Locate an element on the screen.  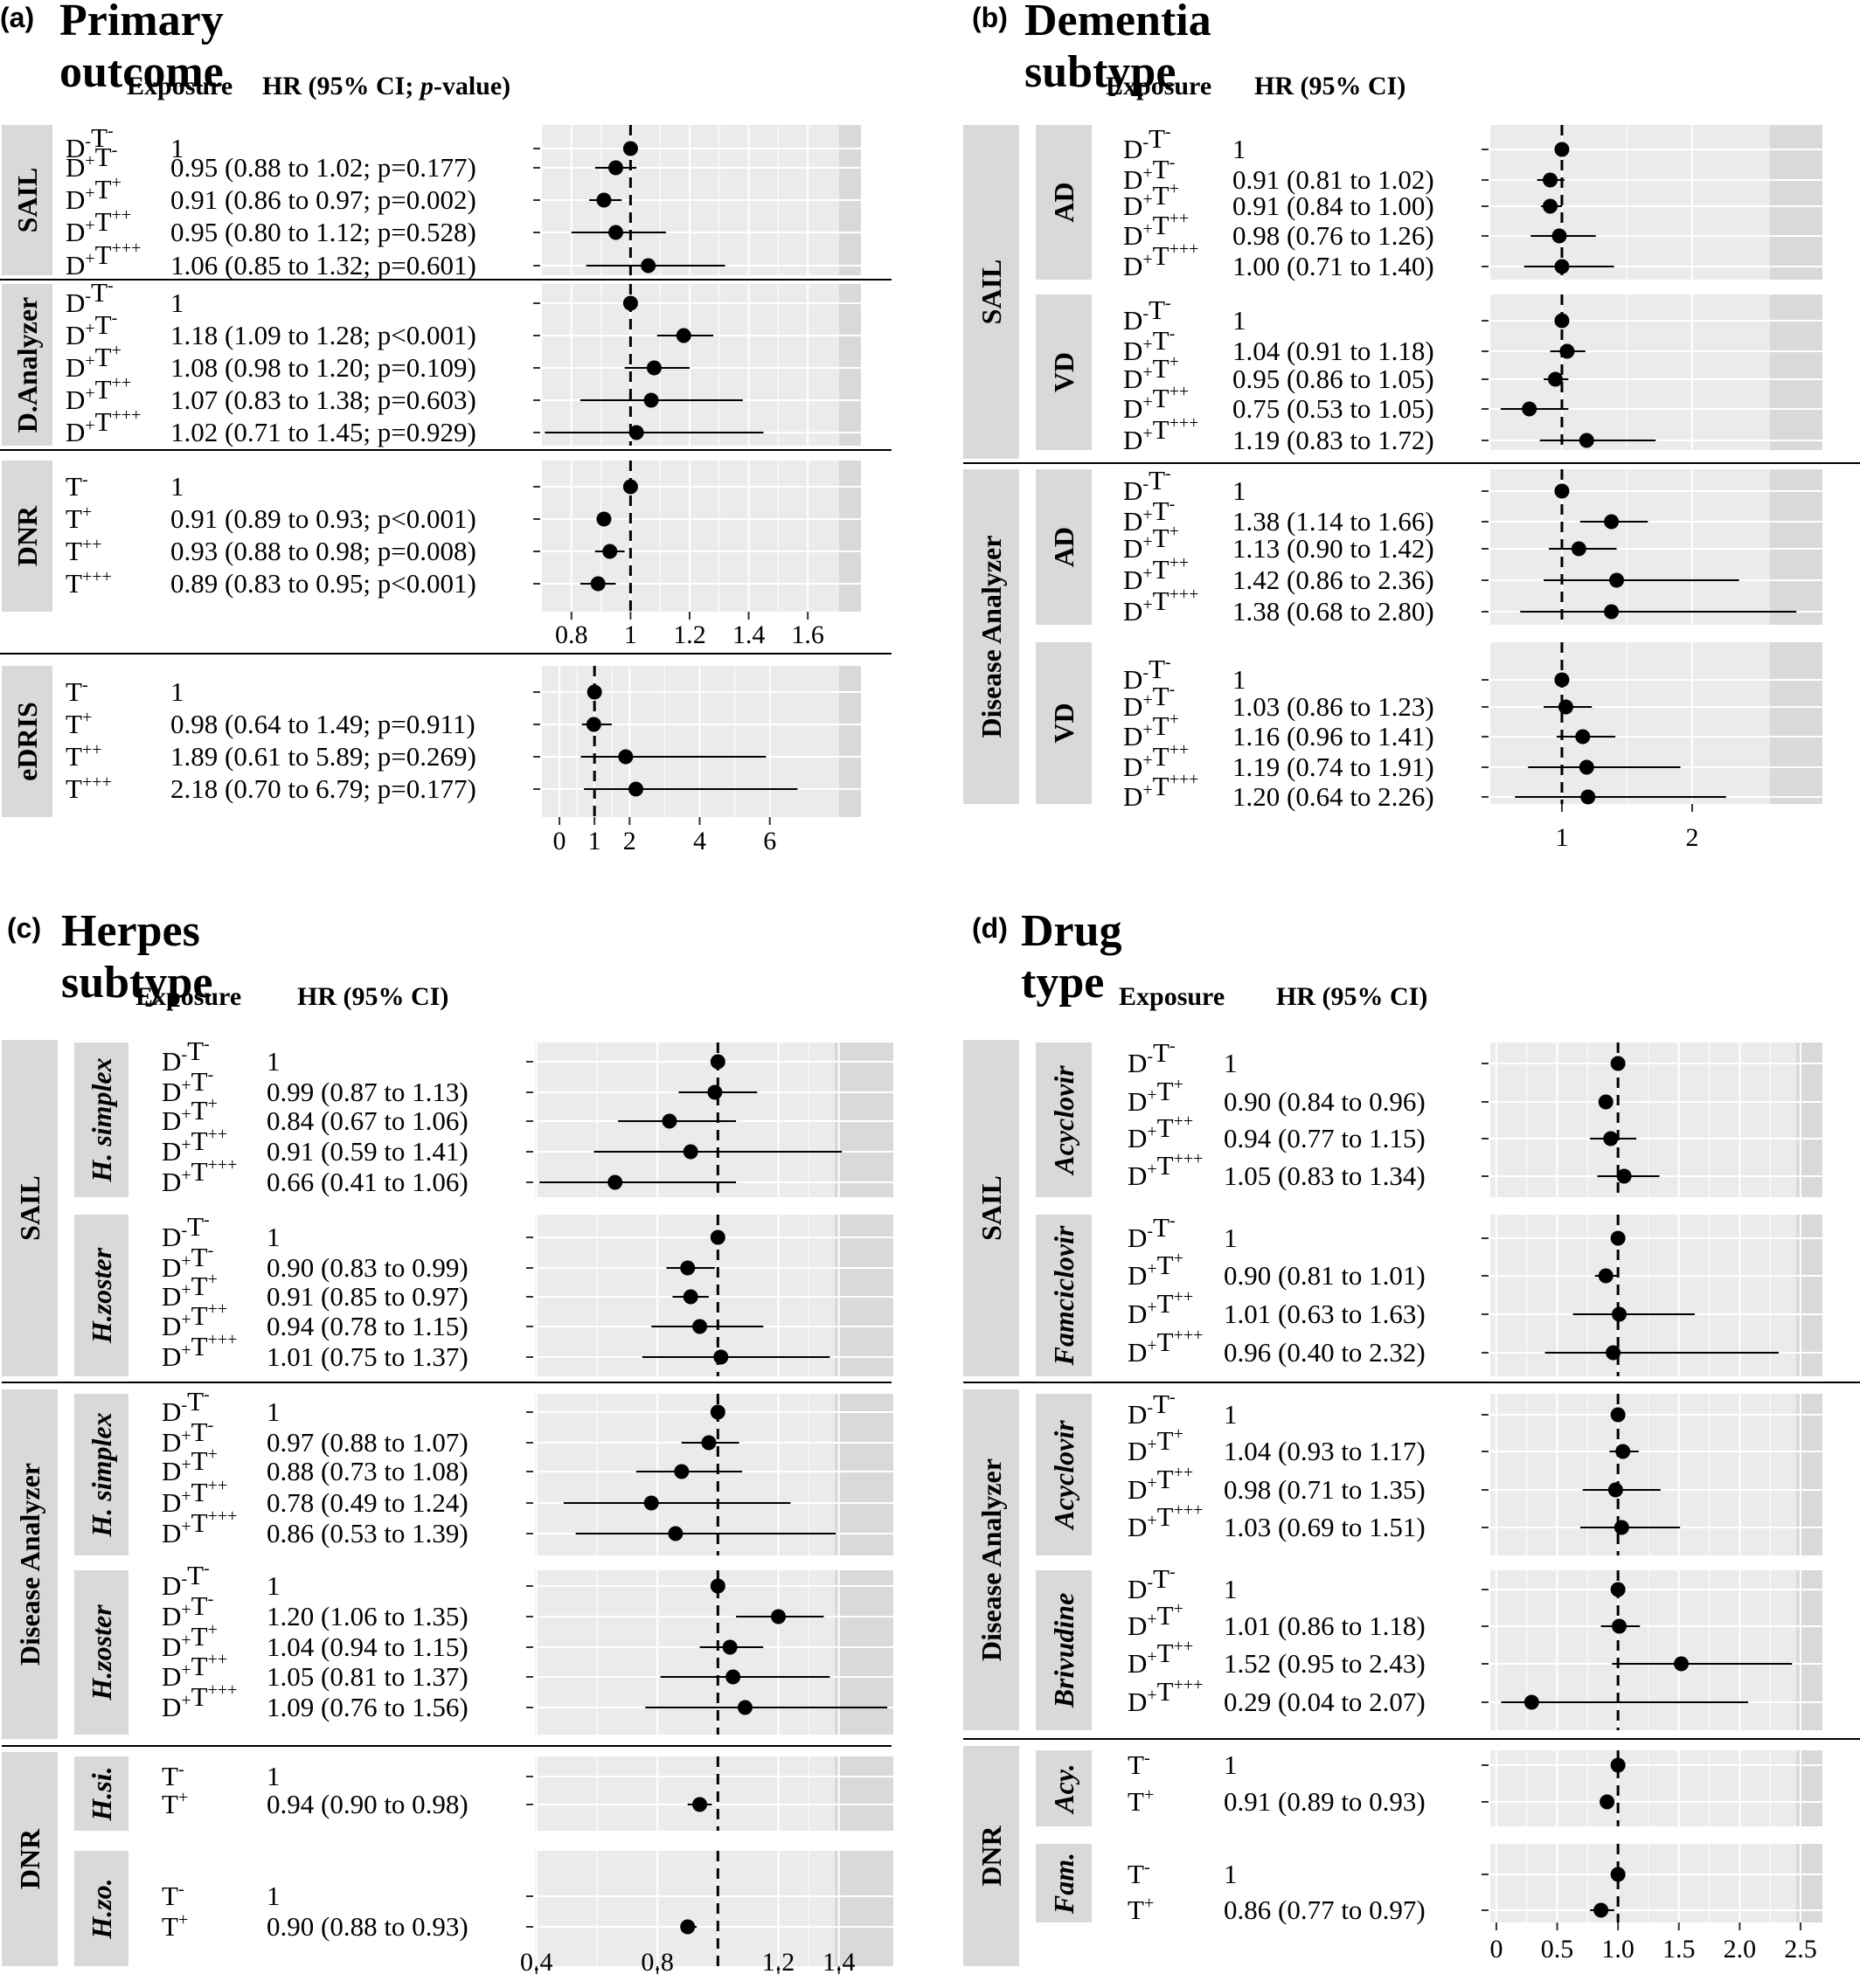
forest-row: D+T- 0.99 (0.87 to 1.13) is located at coordinates (460, 1086).